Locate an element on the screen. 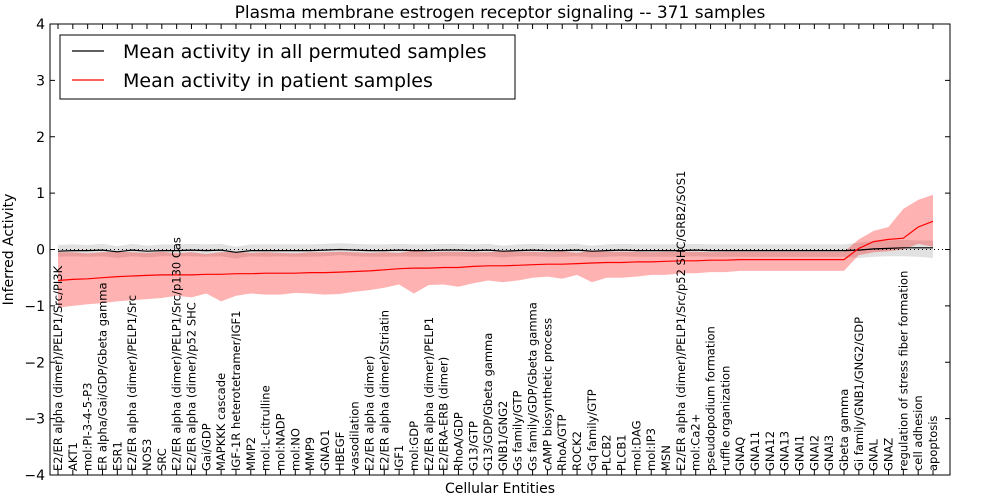 This screenshot has height=500, width=1000. x-tick-label: MMP9 is located at coordinates (310, 454).